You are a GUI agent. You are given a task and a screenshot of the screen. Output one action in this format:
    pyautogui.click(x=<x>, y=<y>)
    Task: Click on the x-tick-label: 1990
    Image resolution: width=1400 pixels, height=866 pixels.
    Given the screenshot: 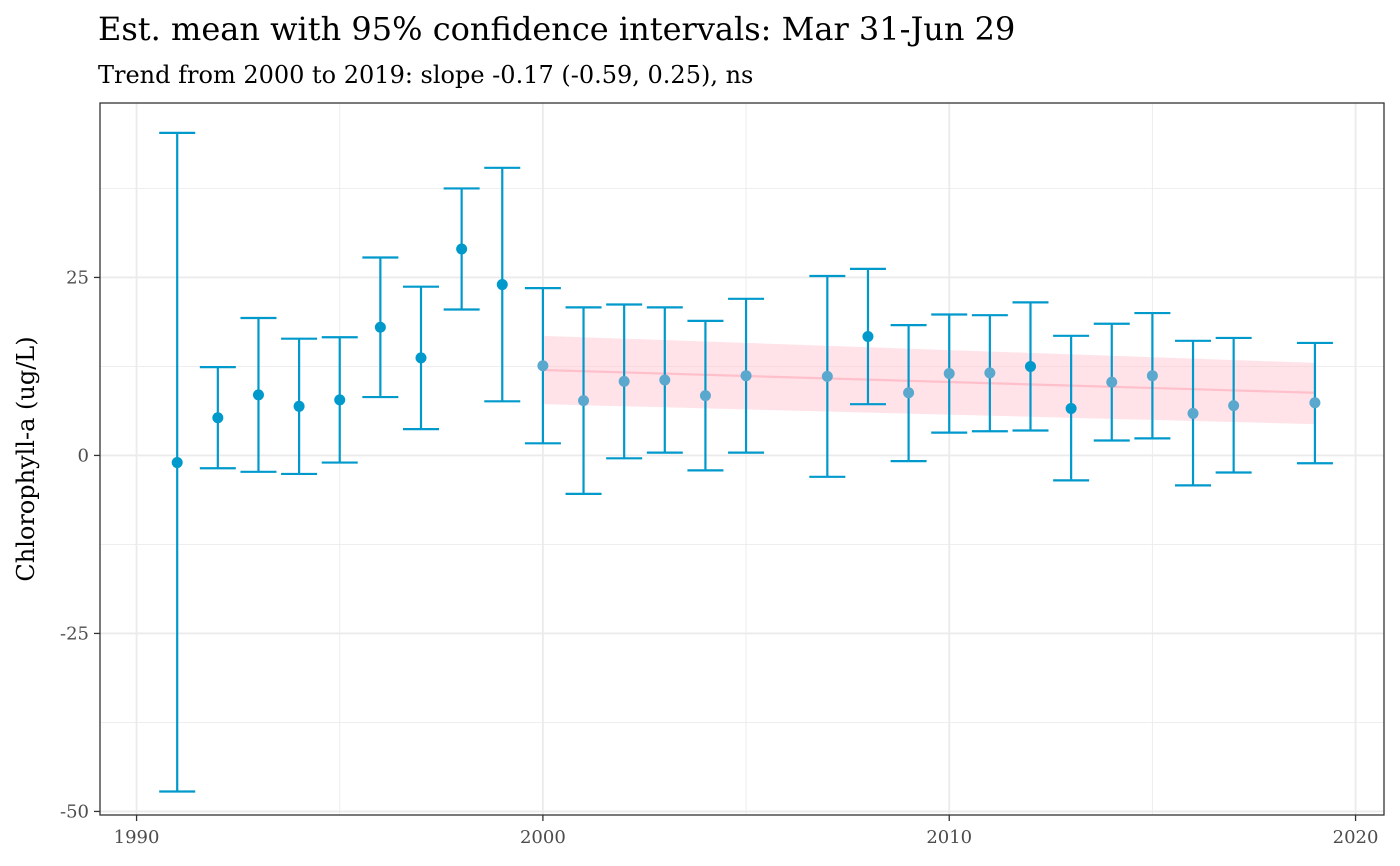 What is the action you would take?
    pyautogui.click(x=137, y=837)
    